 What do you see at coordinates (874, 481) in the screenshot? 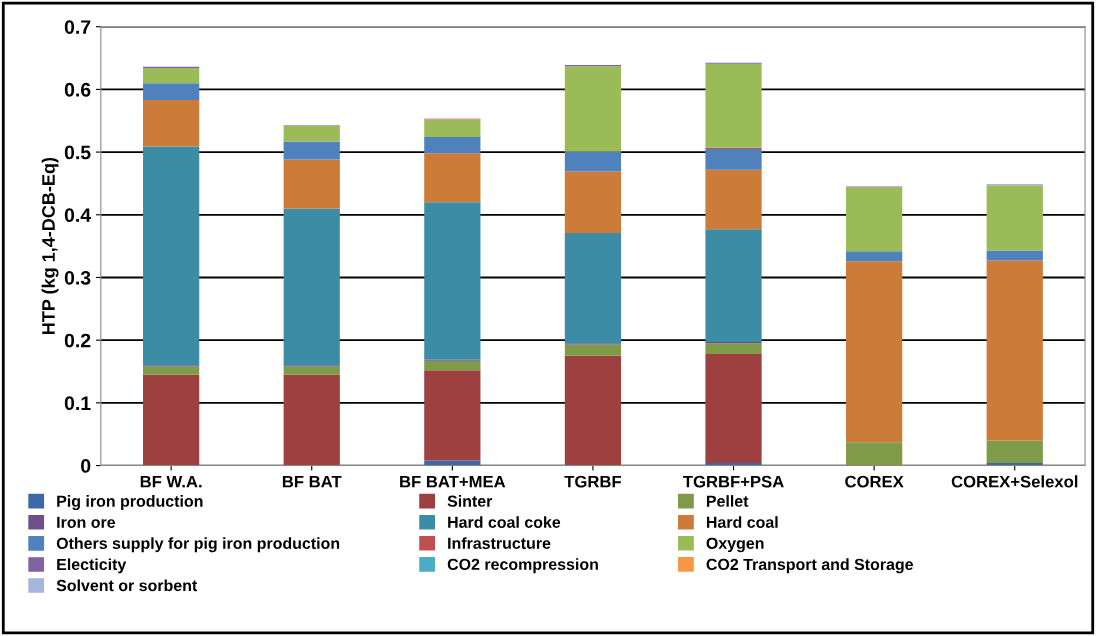
I see `x-tick-label: COREX` at bounding box center [874, 481].